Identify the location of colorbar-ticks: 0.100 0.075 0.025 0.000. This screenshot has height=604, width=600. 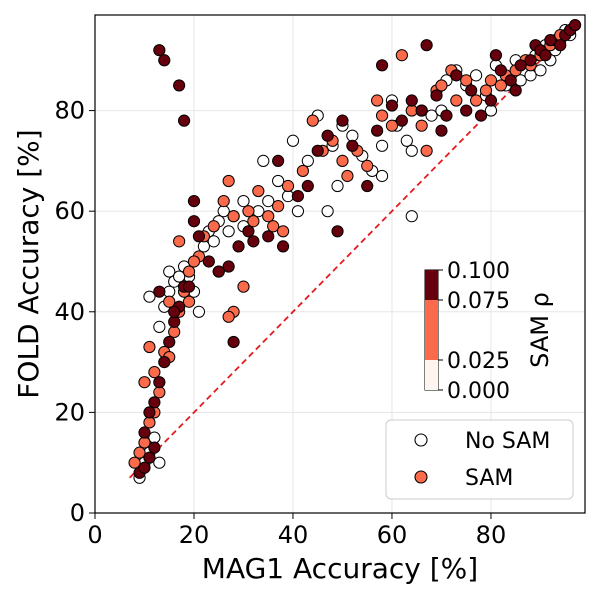
(474, 331).